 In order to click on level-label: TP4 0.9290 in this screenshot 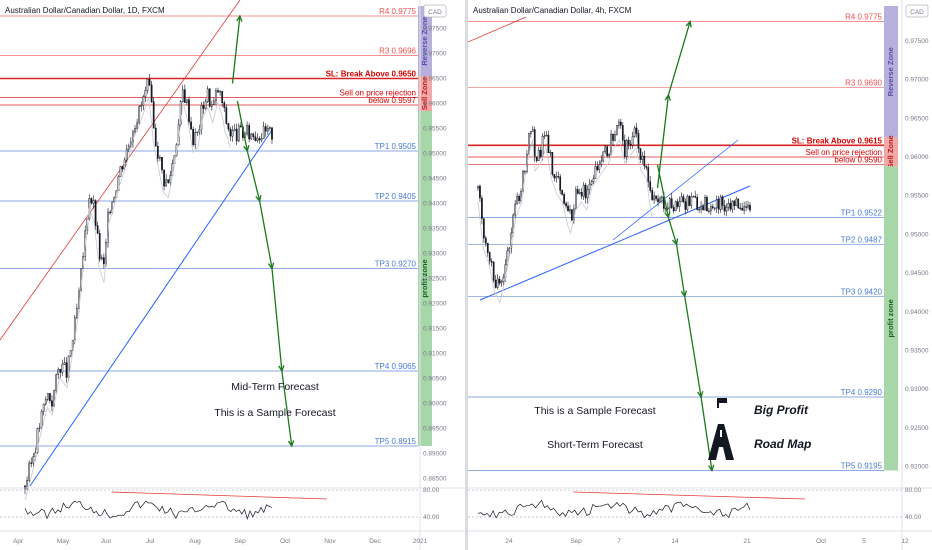, I will do `click(862, 392)`.